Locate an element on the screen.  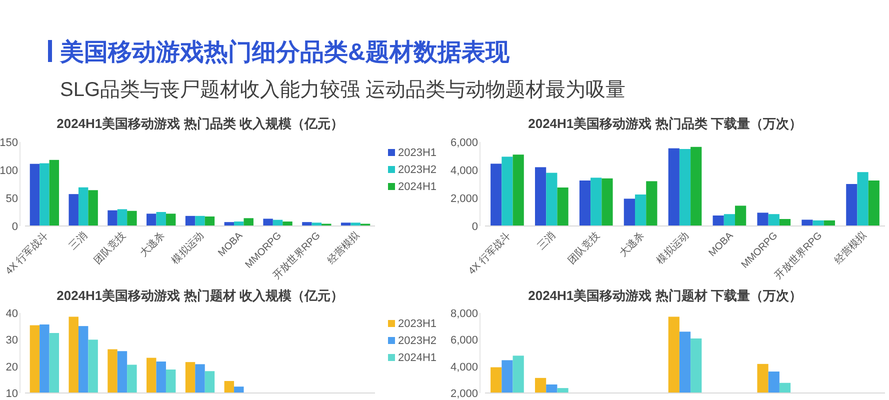
chart-title: 2024H1美国移动游戏 热门题材 下载量（万次） is located at coordinates (665, 295).